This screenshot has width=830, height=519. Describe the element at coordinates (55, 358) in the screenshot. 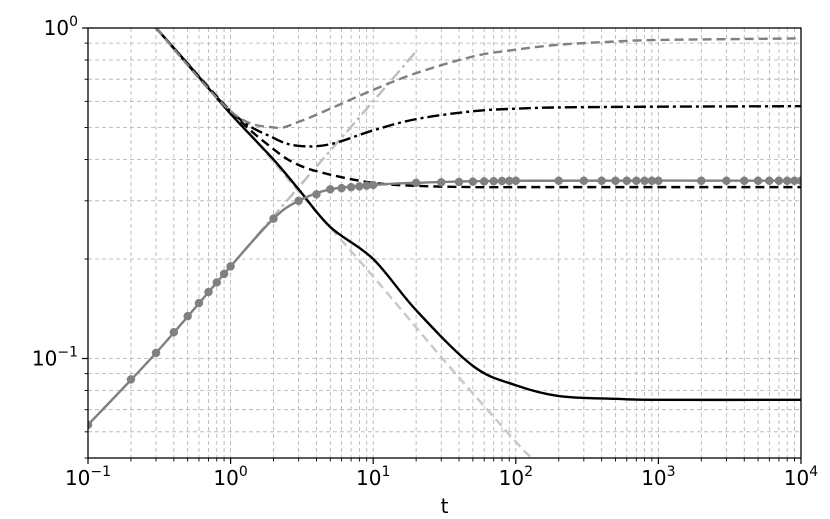

I see `y-tick-label: 10⁻¹` at that location.